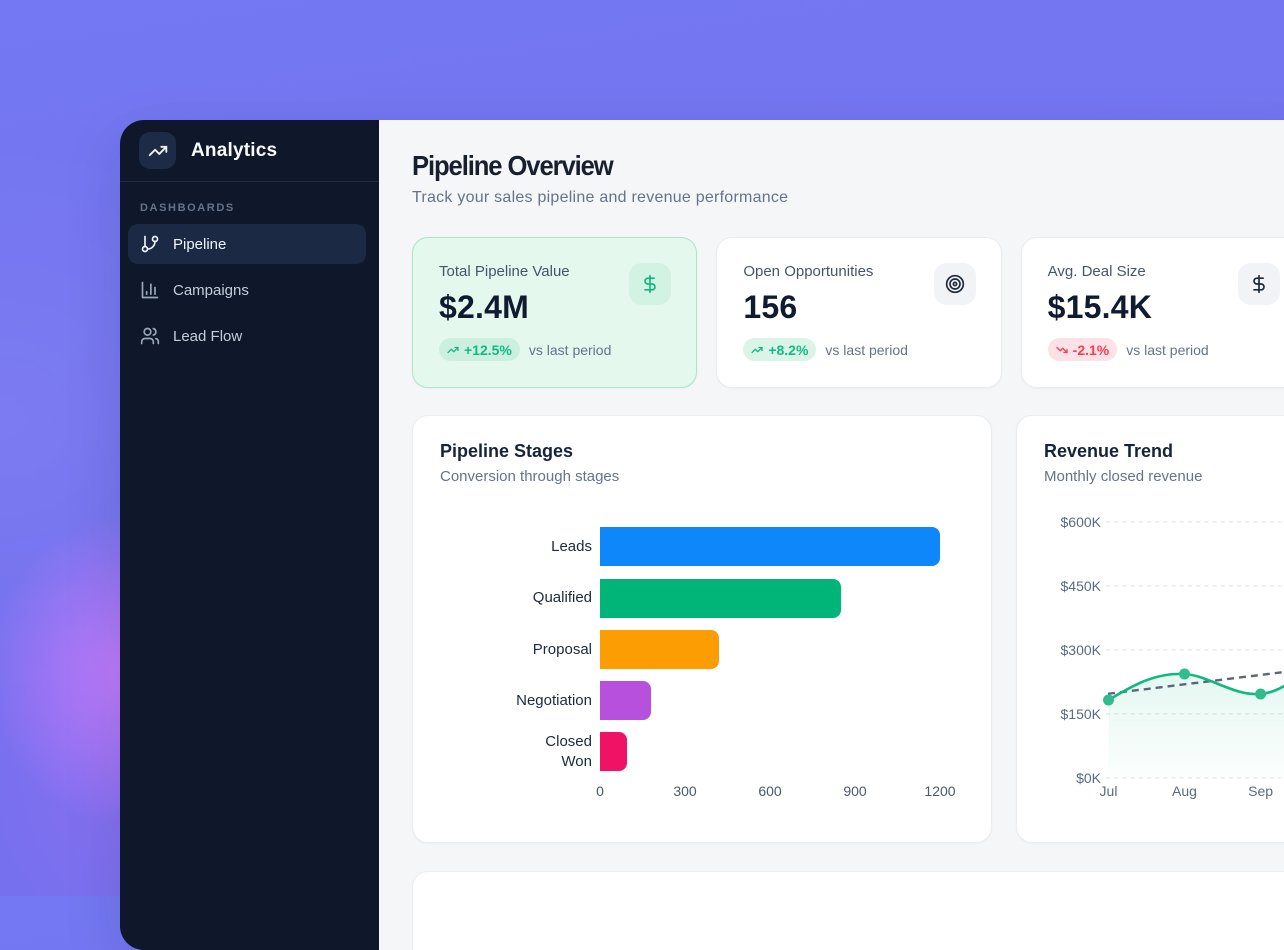 The width and height of the screenshot is (1284, 950). I want to click on svg-text: $450K, so click(1081, 586).